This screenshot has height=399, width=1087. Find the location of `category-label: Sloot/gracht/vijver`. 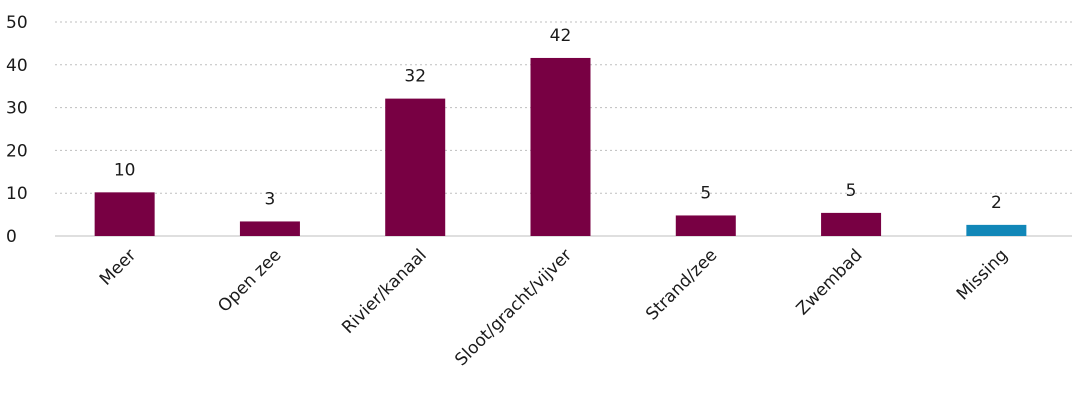

category-label: Sloot/gracht/vijver is located at coordinates (513, 307).